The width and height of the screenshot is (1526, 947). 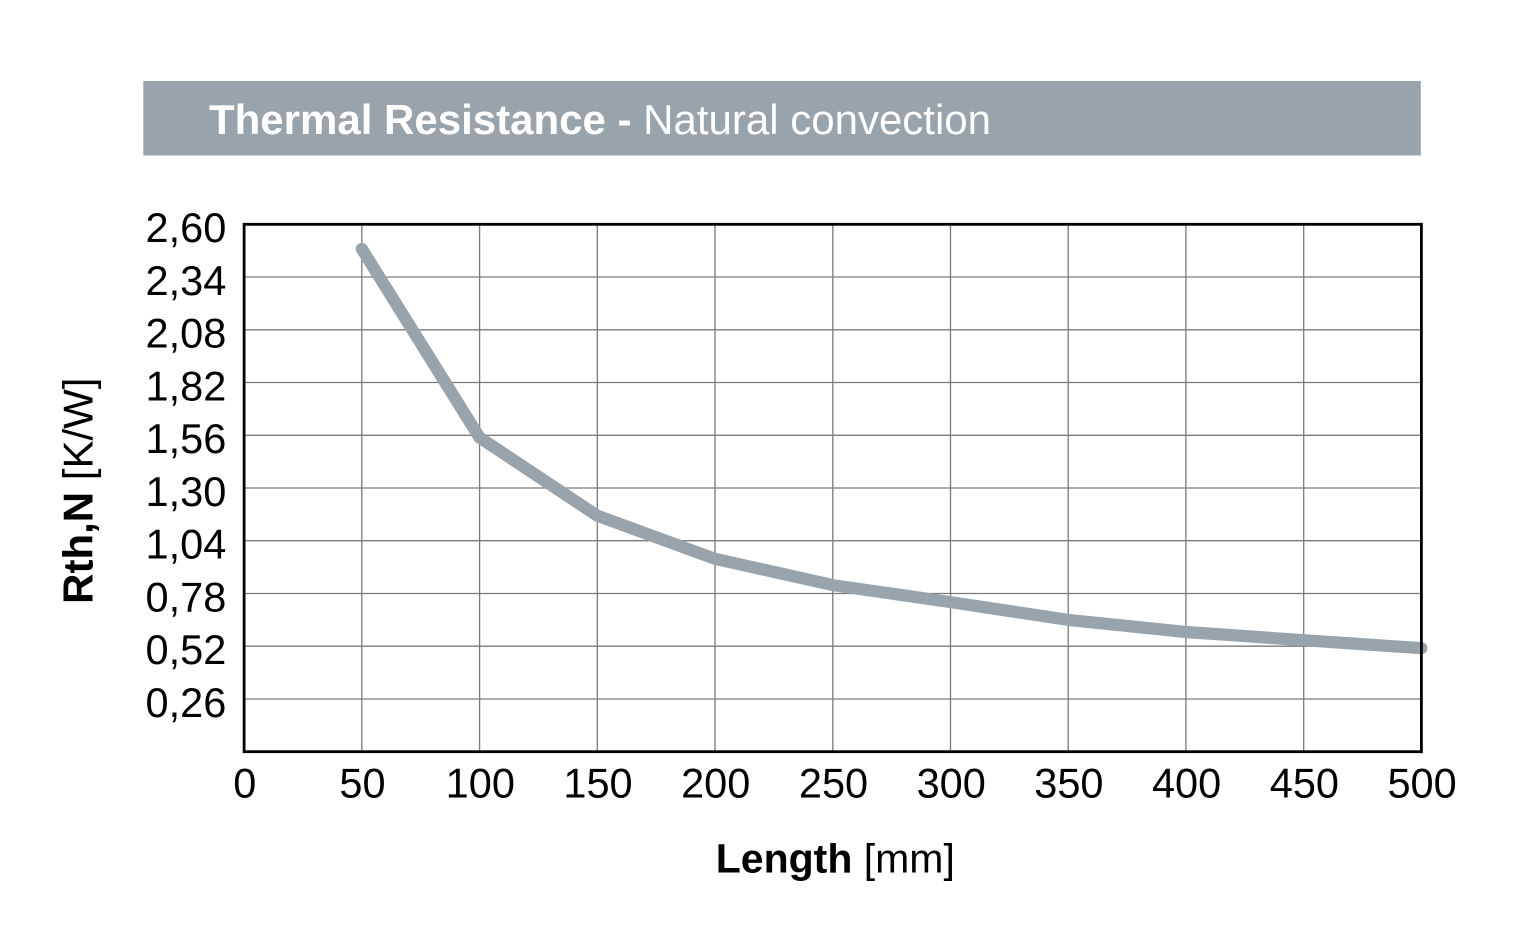 I want to click on svg-text: 500, so click(x=1421, y=782).